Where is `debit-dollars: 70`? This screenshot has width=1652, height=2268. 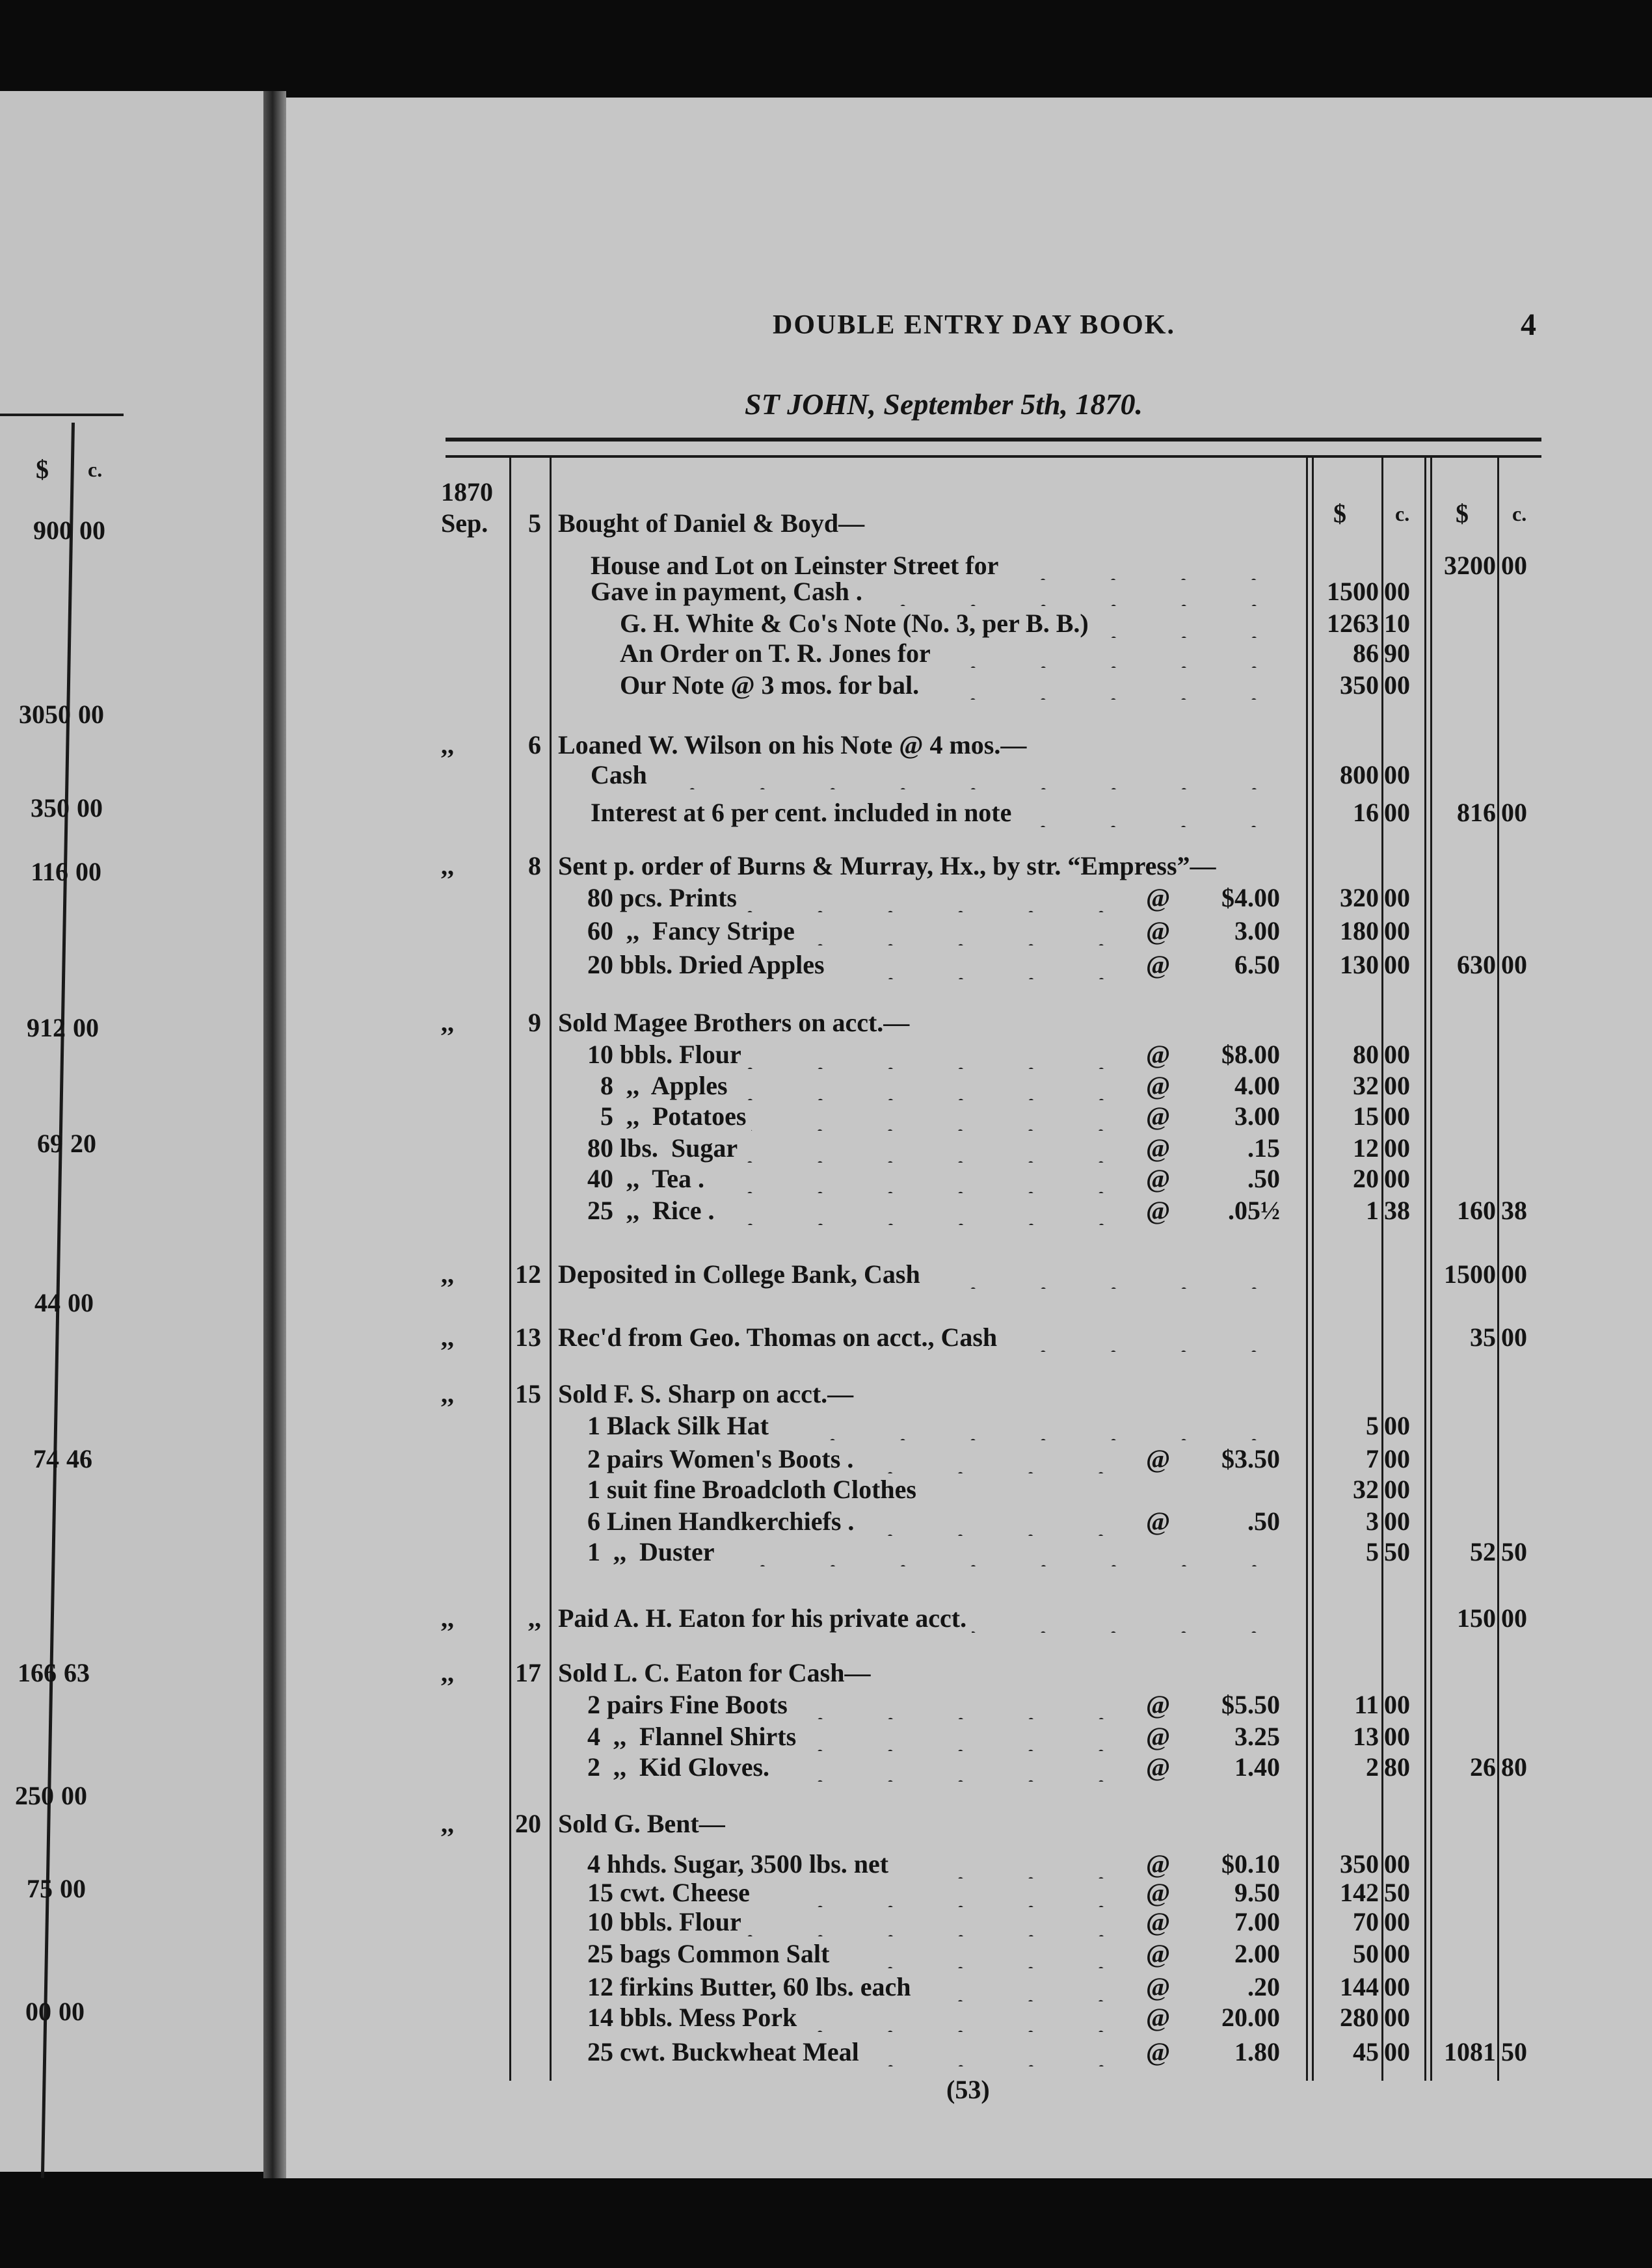 debit-dollars: 70 is located at coordinates (1366, 1921).